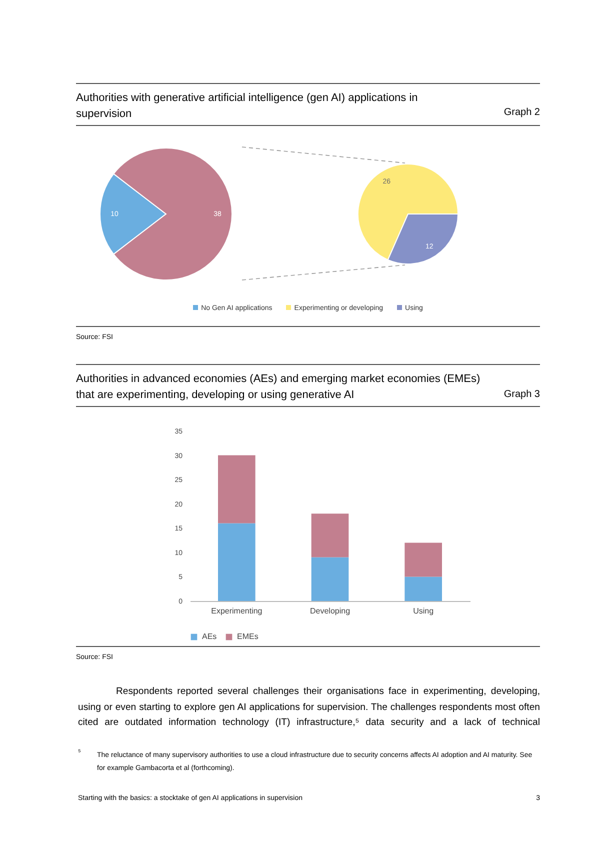  I want to click on legend-label: AEs, so click(209, 636).